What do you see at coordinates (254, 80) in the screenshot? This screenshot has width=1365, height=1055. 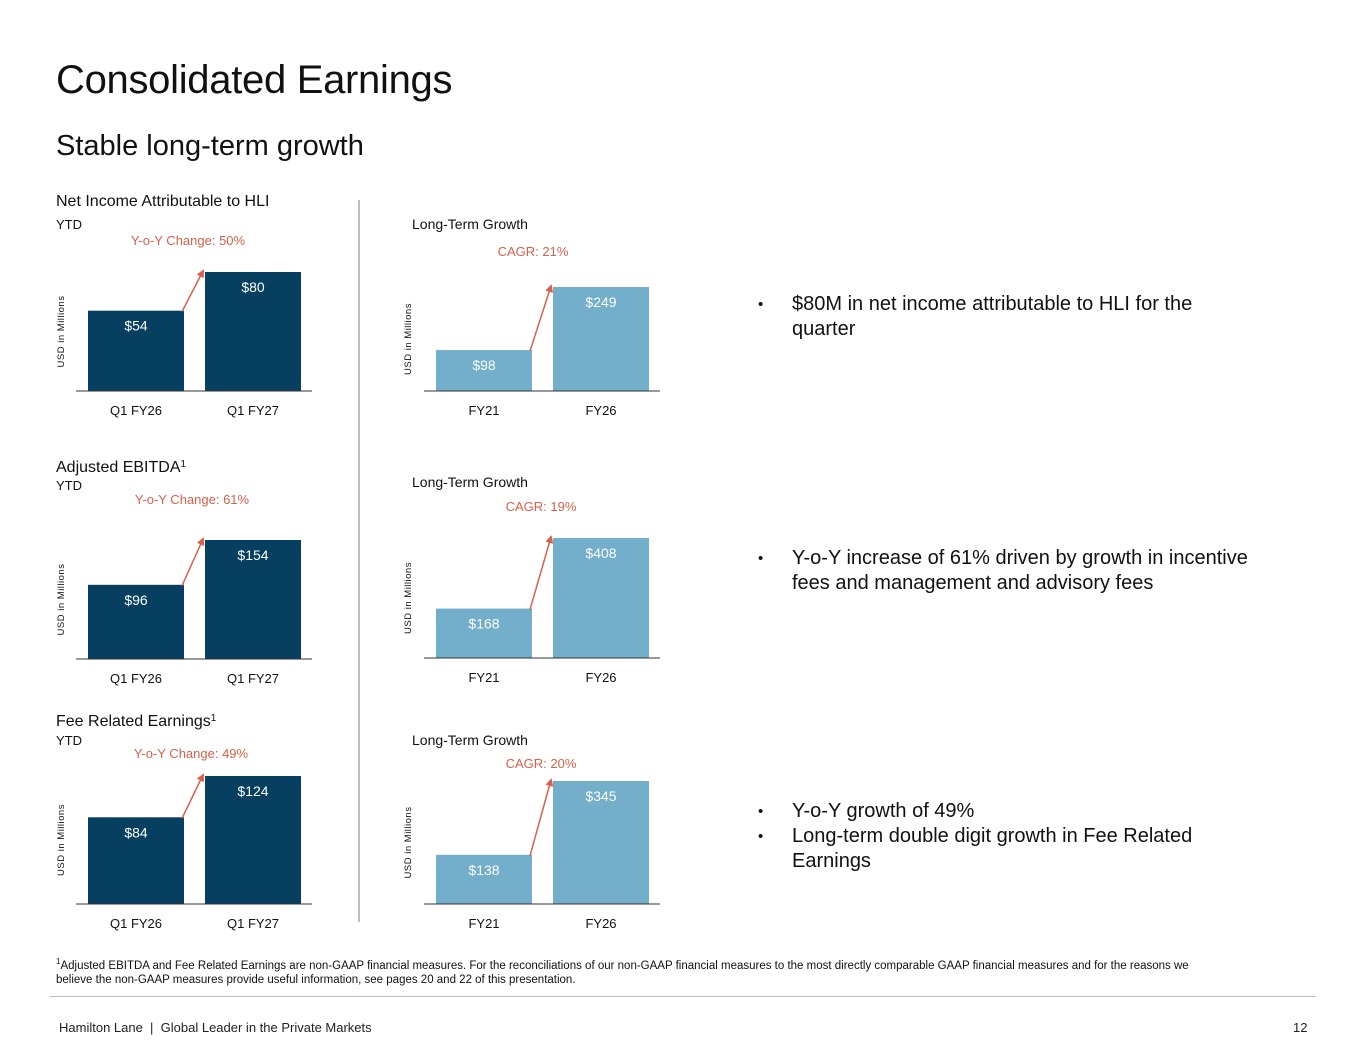 I see `page-title: Consolidated Earnings` at bounding box center [254, 80].